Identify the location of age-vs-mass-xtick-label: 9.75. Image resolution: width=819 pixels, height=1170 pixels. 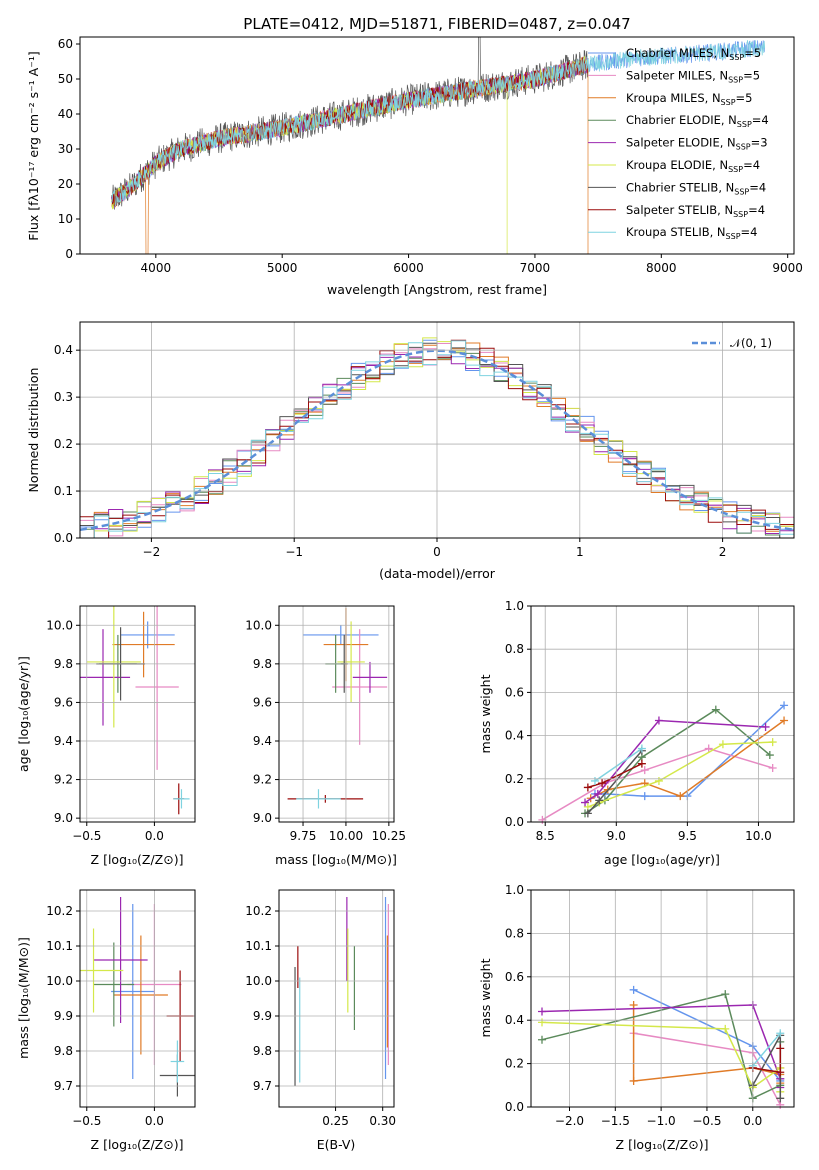
(303, 836).